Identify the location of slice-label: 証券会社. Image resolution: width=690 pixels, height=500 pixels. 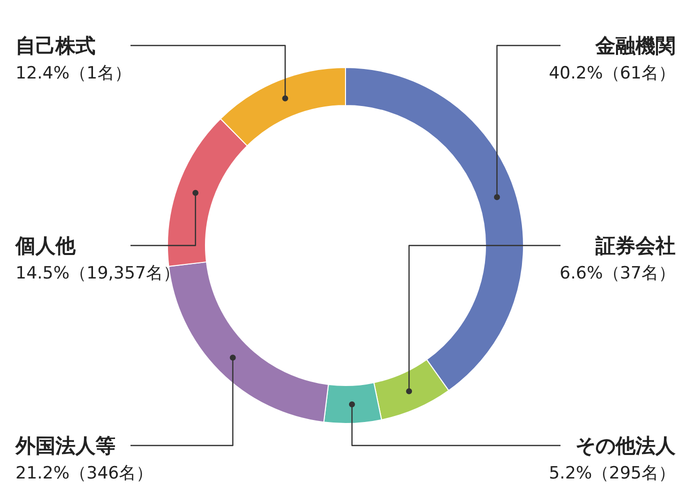
(635, 246).